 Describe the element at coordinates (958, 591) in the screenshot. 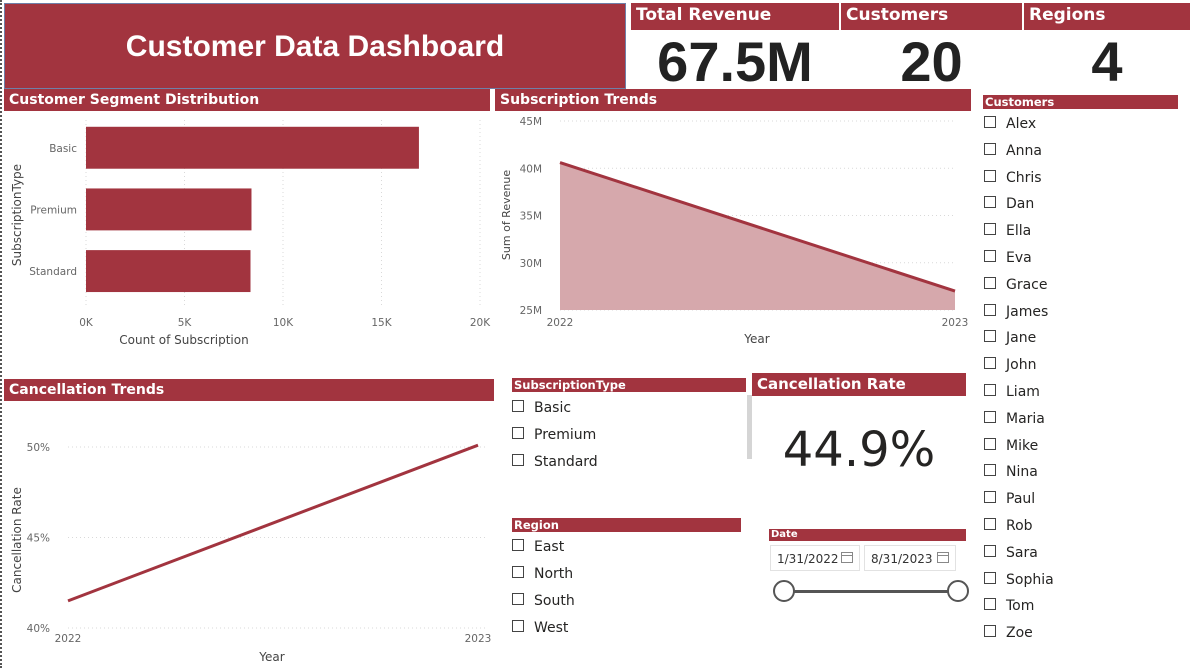

I see `date-range-end-handle` at that location.